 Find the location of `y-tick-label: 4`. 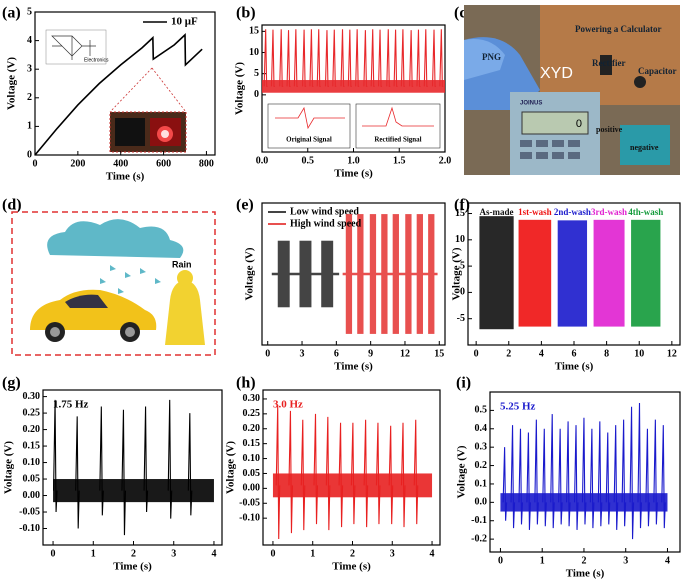

y-tick-label: 4 is located at coordinates (29, 40).